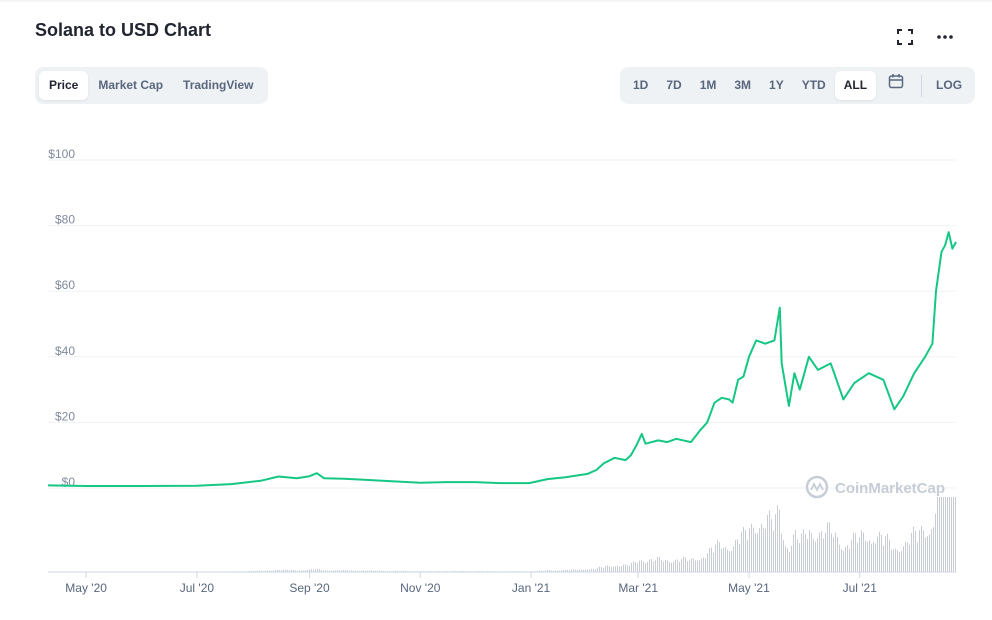 The width and height of the screenshot is (992, 620). Describe the element at coordinates (131, 85) in the screenshot. I see `tab-market-cap: Market Cap` at that location.